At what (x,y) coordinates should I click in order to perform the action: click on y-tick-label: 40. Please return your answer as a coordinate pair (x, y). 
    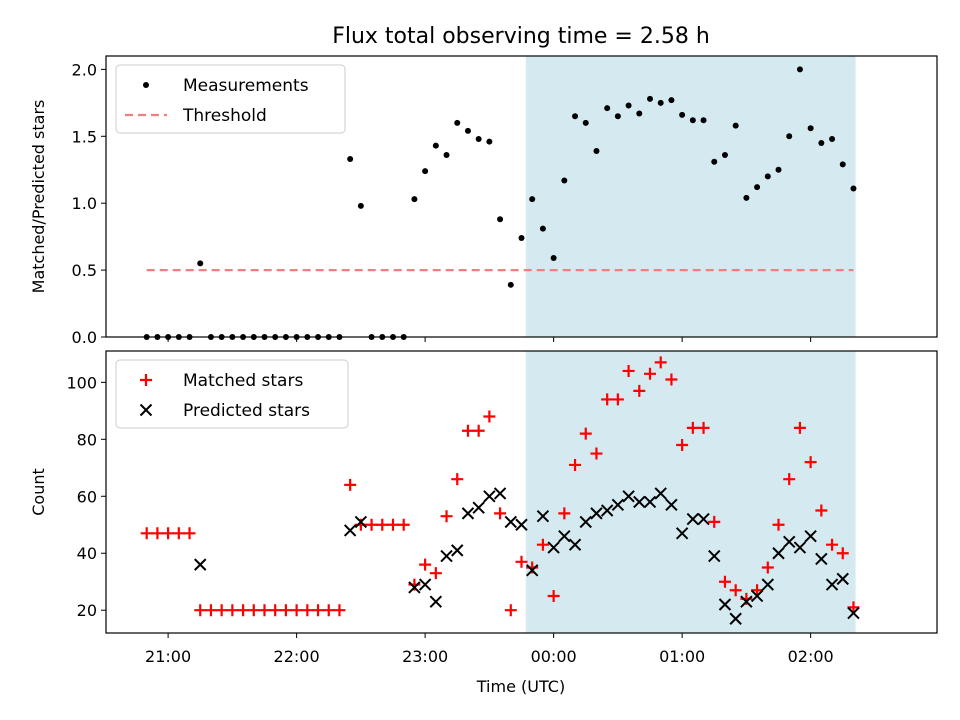
    Looking at the image, I should click on (87, 553).